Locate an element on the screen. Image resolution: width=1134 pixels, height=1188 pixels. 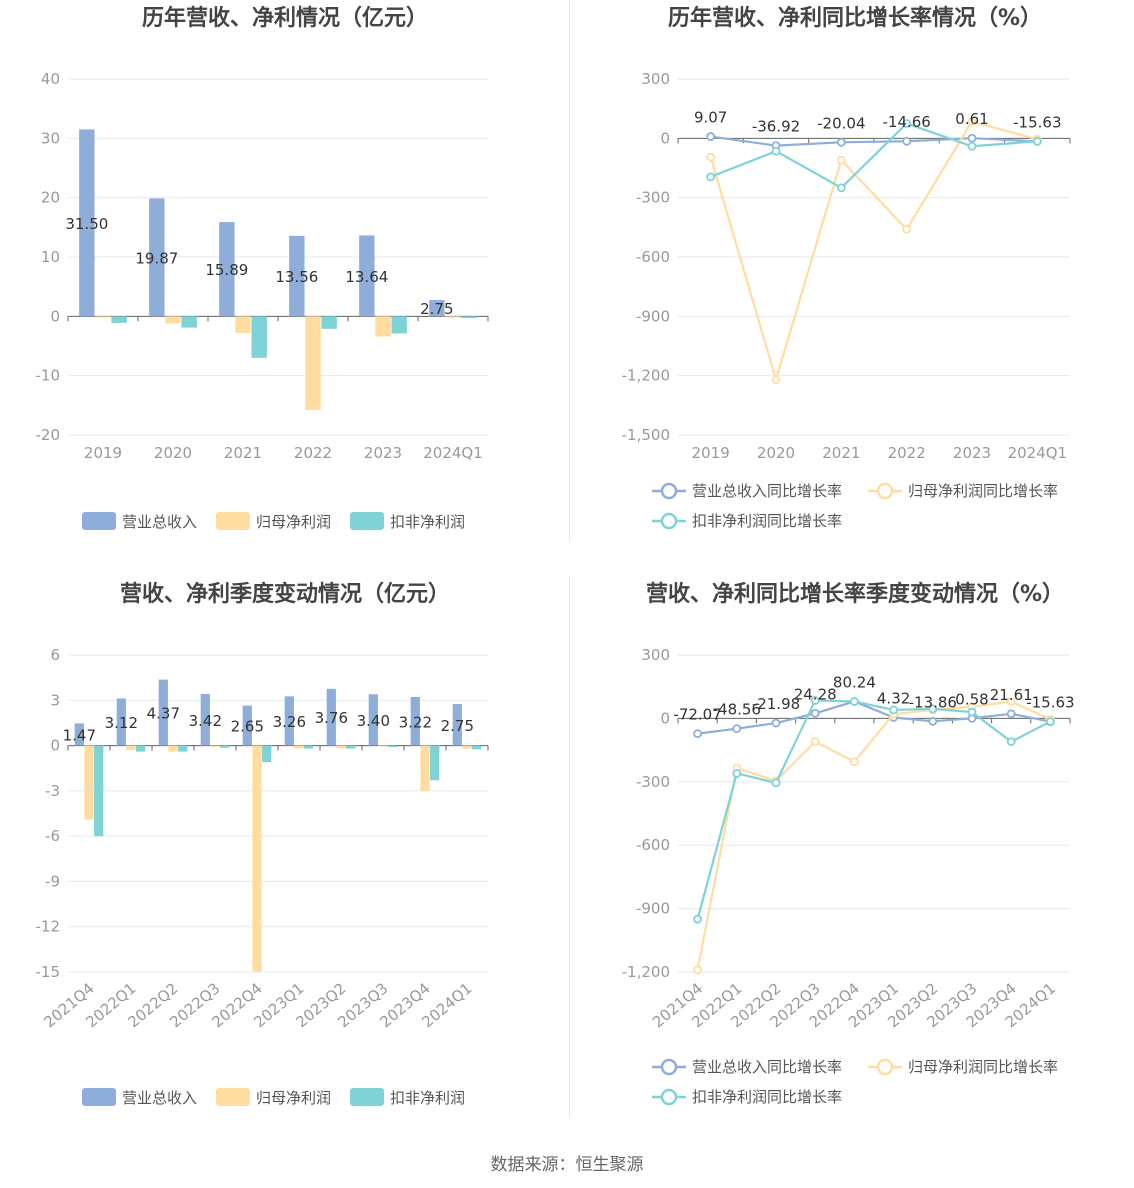
source-note: 数据来源：恒生聚源 is located at coordinates (567, 1165).